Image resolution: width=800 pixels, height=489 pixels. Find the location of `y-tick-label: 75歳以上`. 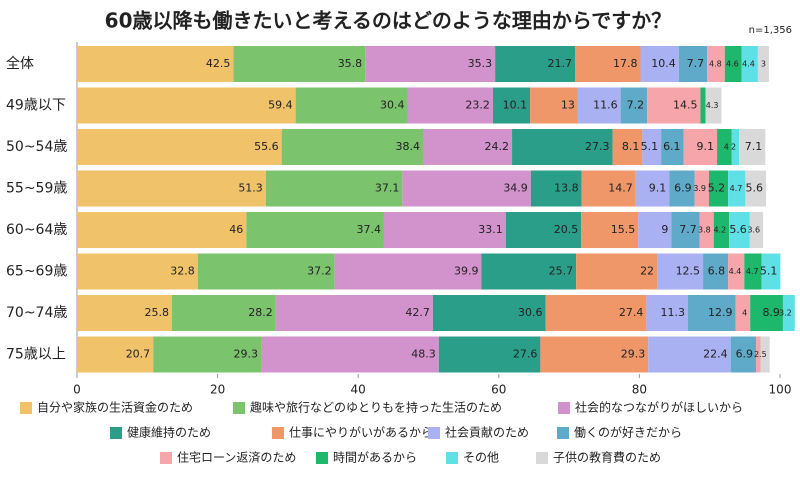

y-tick-label: 75歳以上 is located at coordinates (36, 355).